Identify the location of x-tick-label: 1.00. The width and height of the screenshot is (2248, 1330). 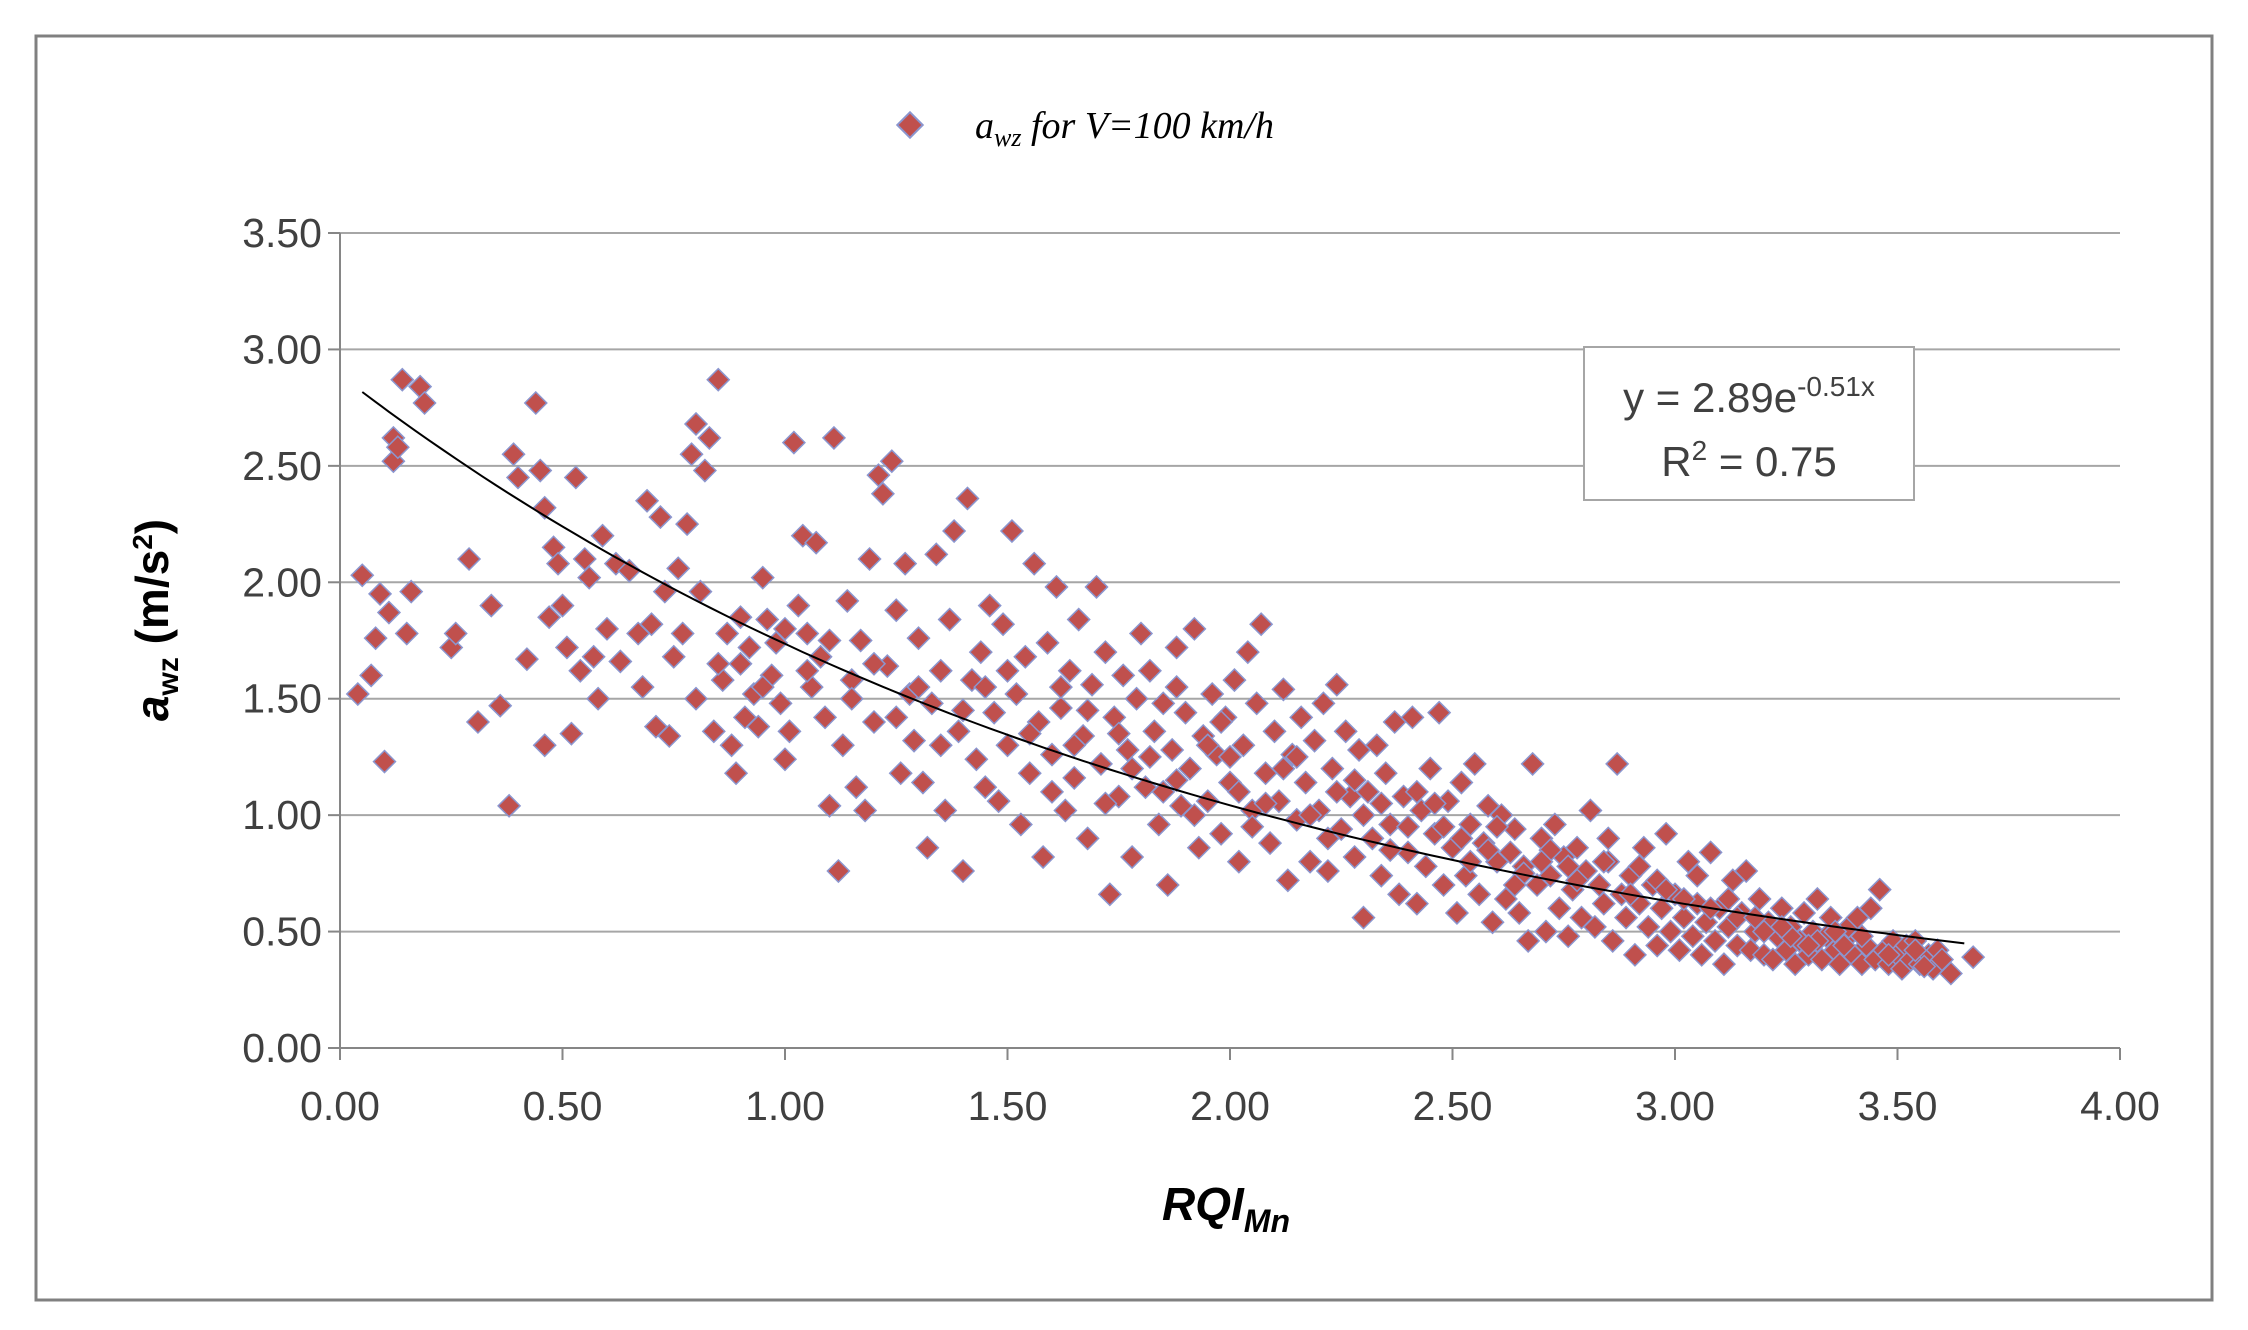
(785, 1106).